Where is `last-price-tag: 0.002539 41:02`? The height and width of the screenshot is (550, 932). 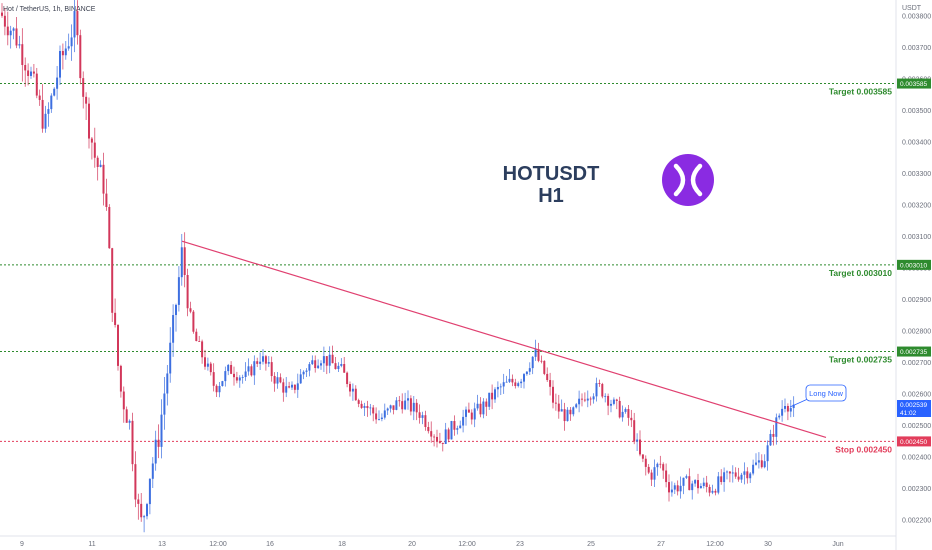
last-price-tag: 0.002539 41:02 is located at coordinates (914, 408).